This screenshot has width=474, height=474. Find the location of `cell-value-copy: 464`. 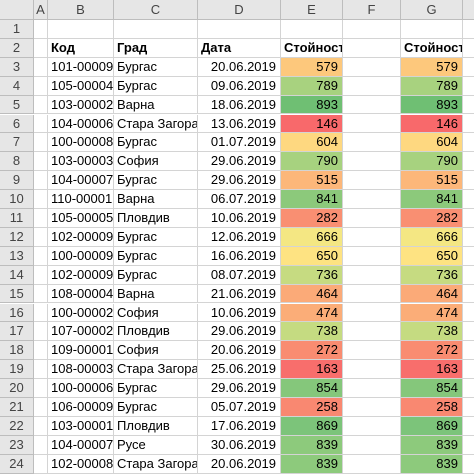

cell-value-copy: 464 is located at coordinates (432, 294).